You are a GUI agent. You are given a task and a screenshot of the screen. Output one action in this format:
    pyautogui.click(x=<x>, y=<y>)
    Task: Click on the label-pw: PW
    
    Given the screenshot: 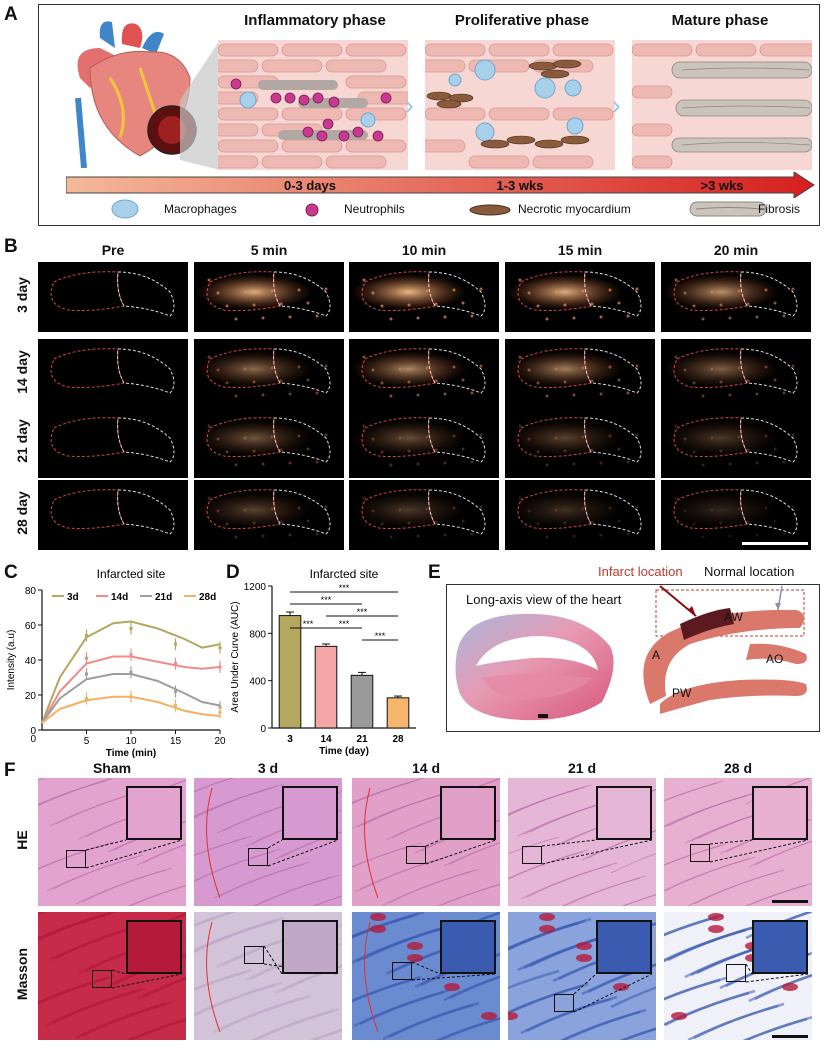 What is the action you would take?
    pyautogui.click(x=682, y=693)
    